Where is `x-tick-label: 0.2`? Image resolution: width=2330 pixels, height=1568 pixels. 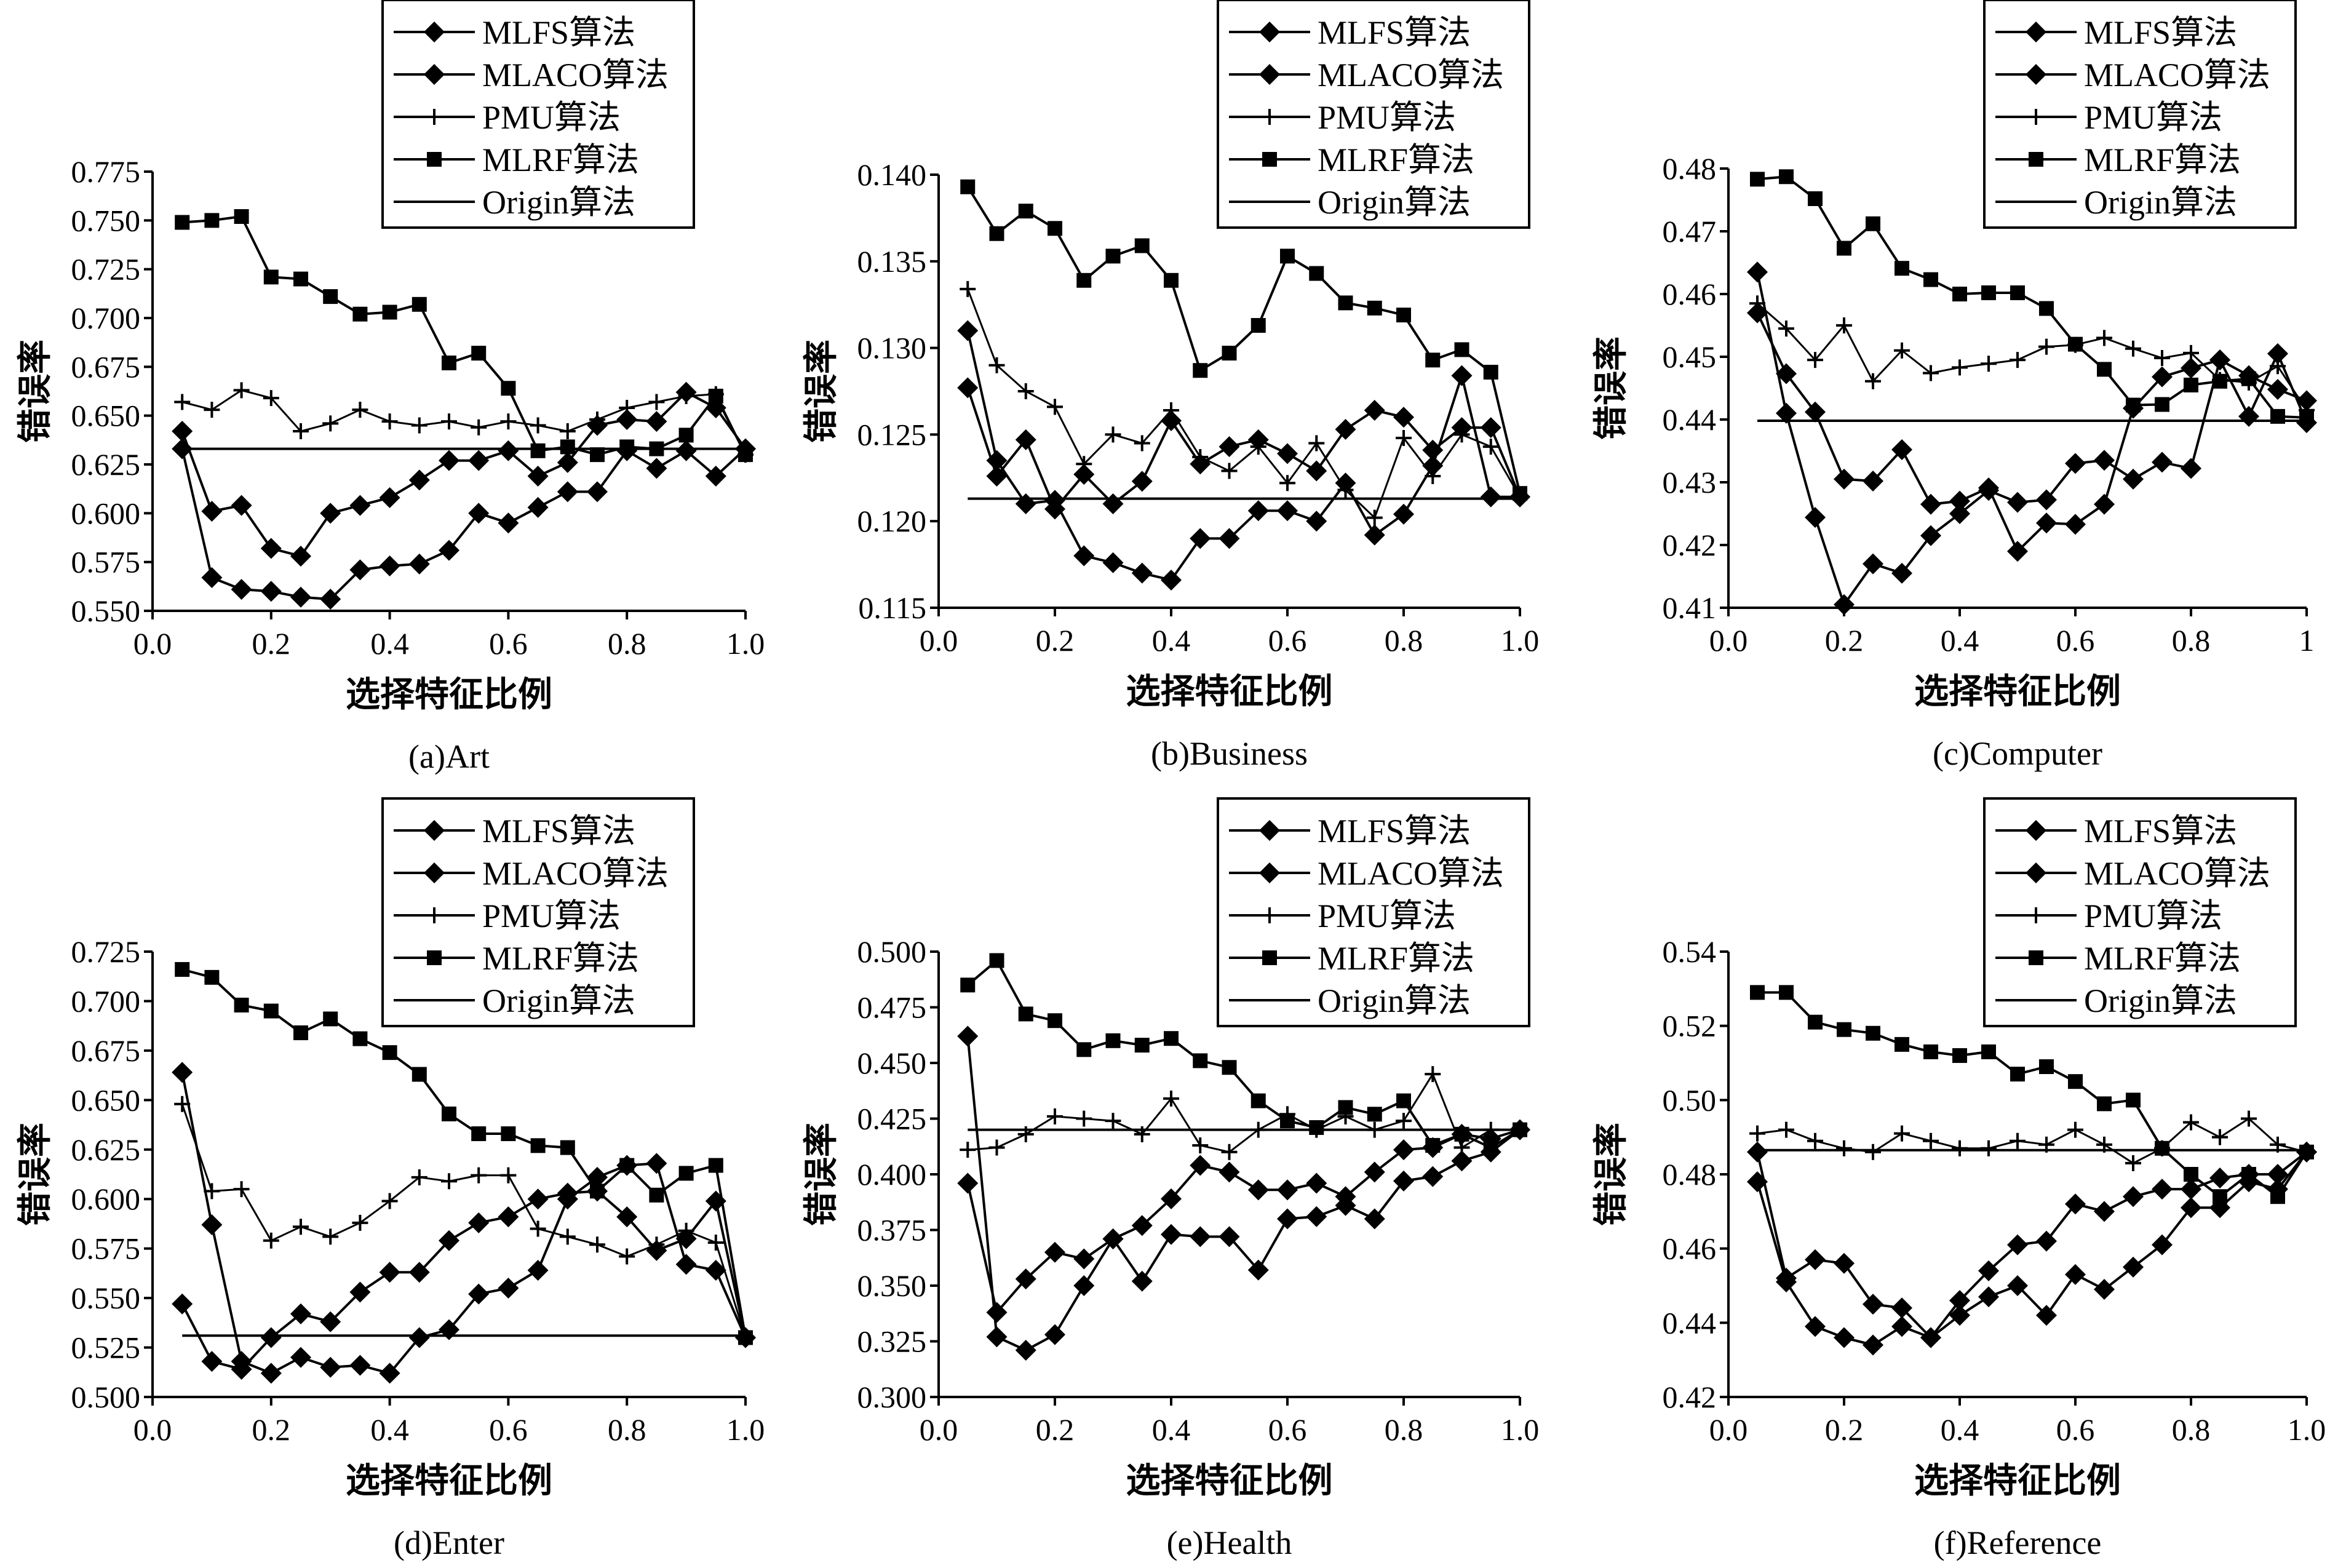
x-tick-label: 0.2 is located at coordinates (1055, 640).